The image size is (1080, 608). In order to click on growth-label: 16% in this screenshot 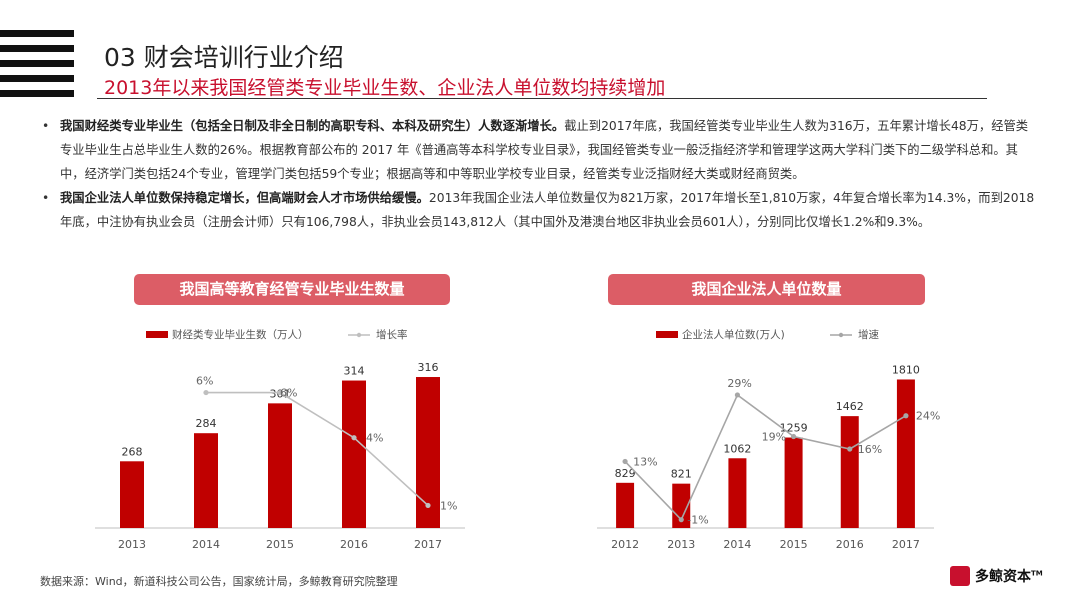, I will do `click(870, 449)`.